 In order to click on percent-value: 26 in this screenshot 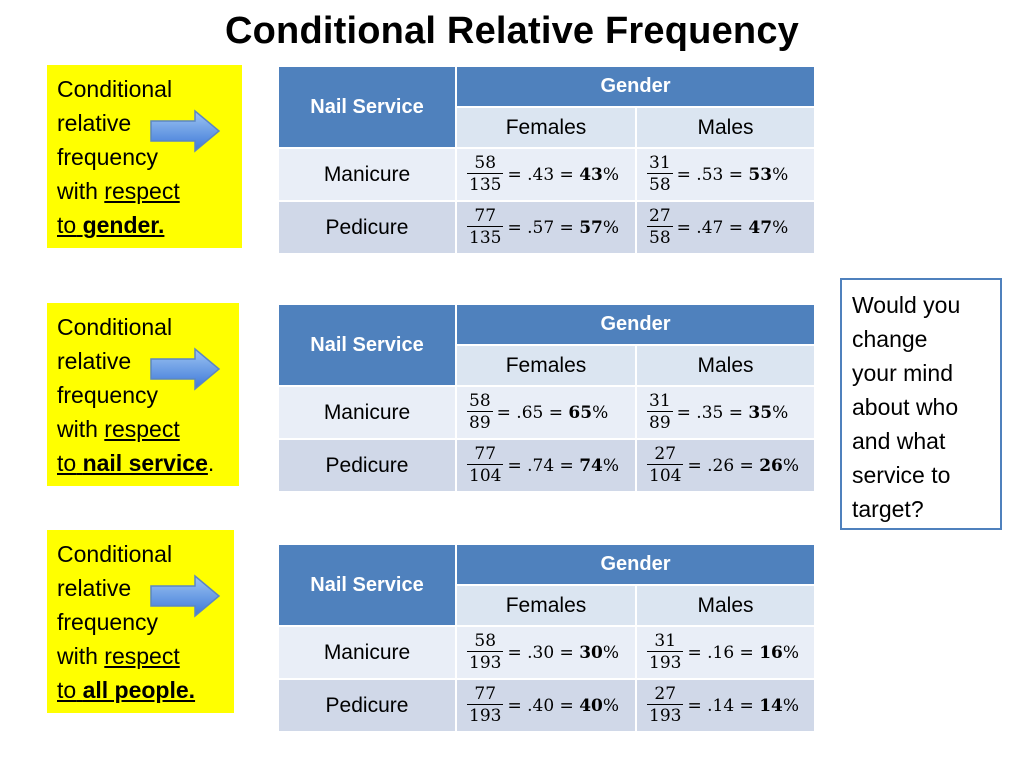, I will do `click(771, 465)`.